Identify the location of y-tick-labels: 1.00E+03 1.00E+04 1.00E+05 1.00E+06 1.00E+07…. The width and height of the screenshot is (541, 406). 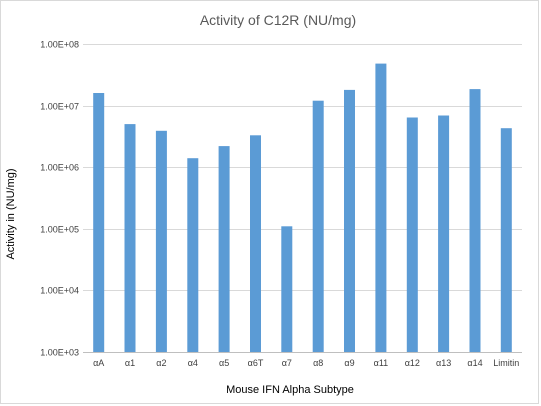
(59, 199).